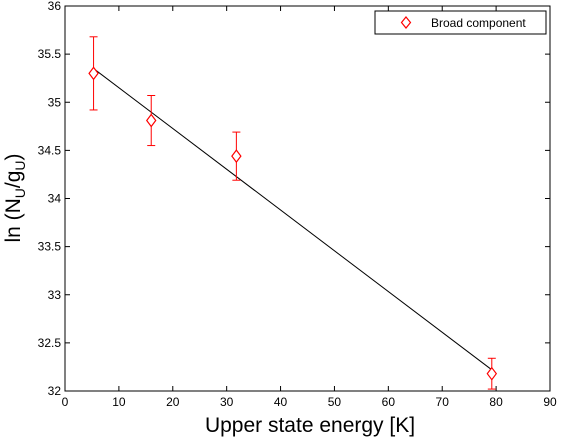 This screenshot has height=437, width=561. I want to click on y-tick-label: 36, so click(55, 6).